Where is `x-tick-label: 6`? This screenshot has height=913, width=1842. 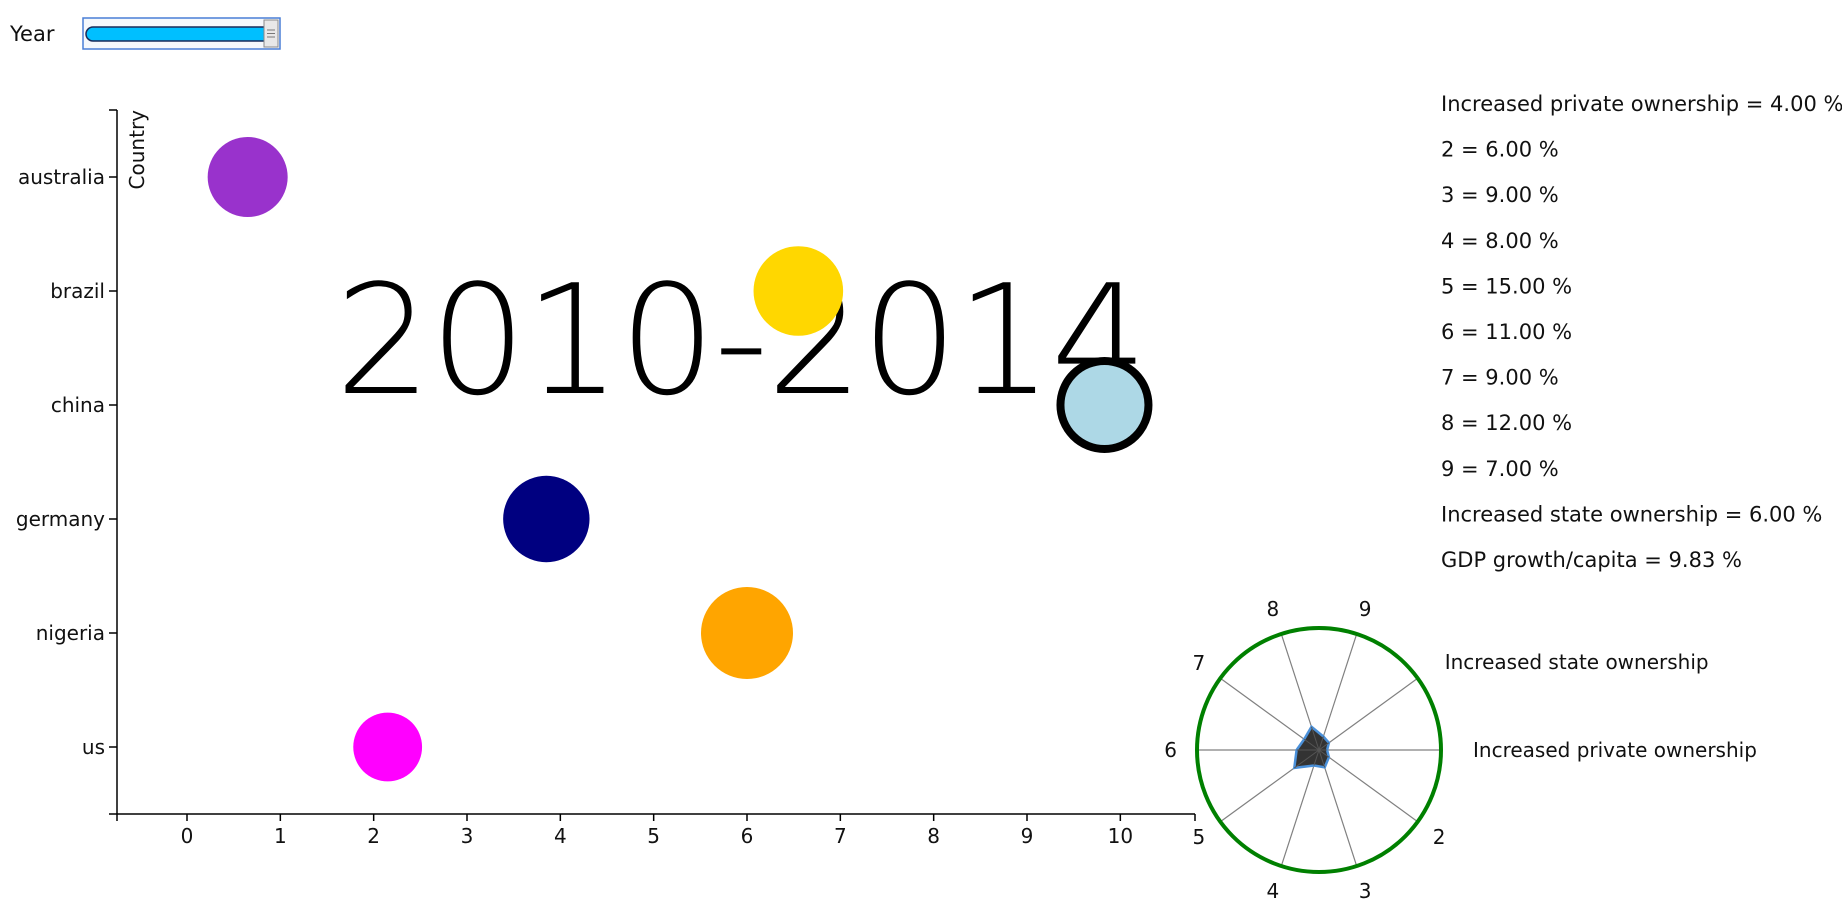
x-tick-label: 6 is located at coordinates (747, 836).